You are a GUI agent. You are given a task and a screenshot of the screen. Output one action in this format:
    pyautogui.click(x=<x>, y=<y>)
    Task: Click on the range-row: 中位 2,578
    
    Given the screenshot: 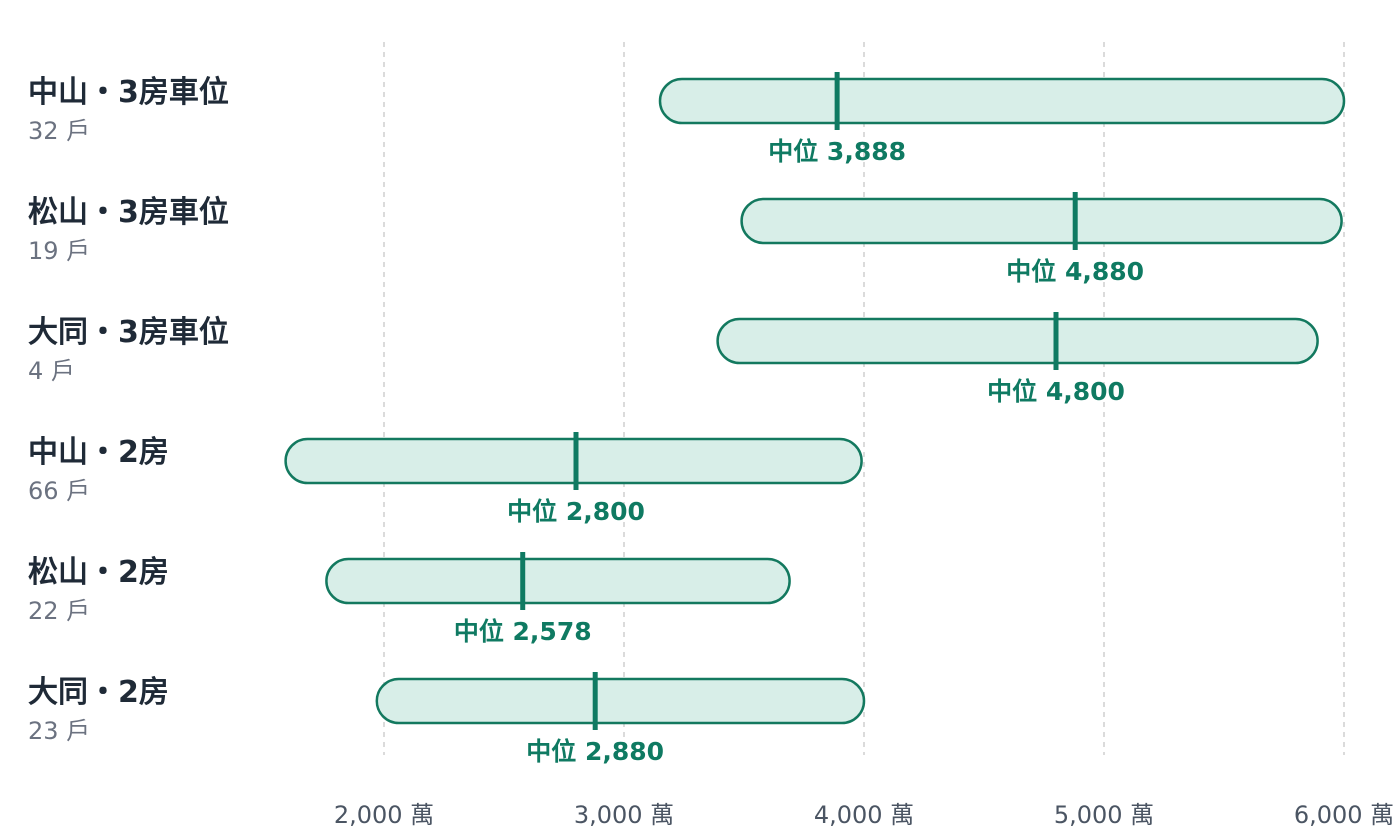 What is the action you would take?
    pyautogui.click(x=558, y=599)
    